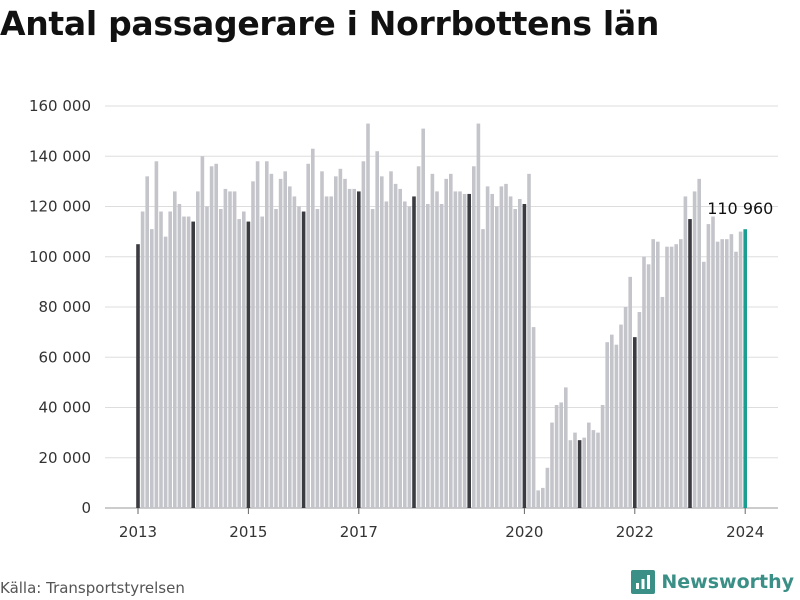 The width and height of the screenshot is (800, 600). I want to click on x-tick-label: 2020, so click(524, 532).